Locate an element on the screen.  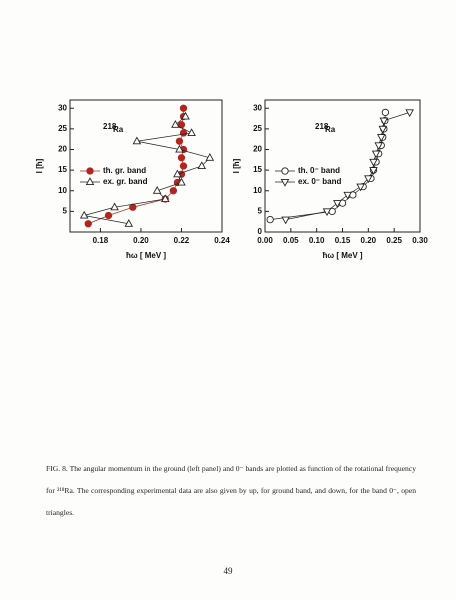
x-tick-label: 0.30 is located at coordinates (420, 240).